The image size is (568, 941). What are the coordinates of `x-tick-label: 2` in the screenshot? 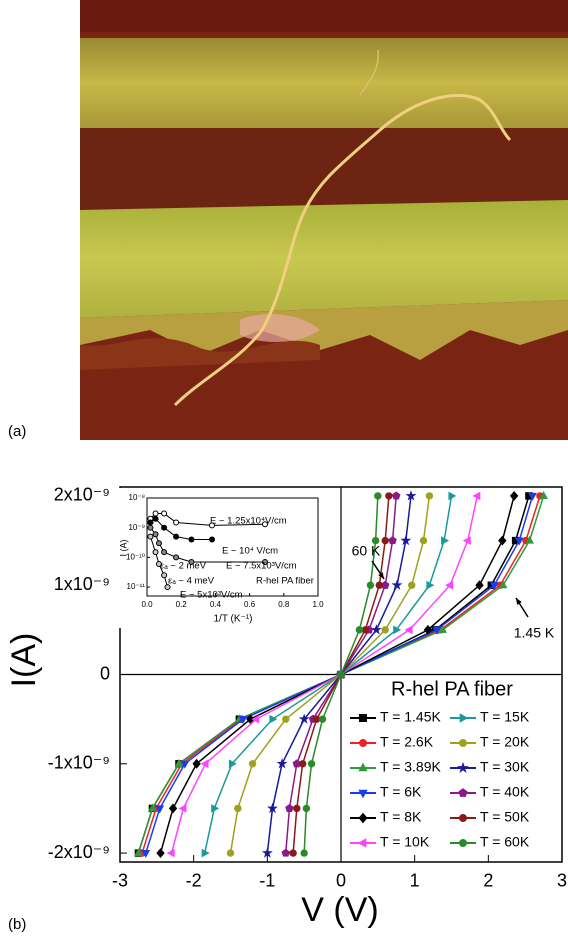 It's located at (488, 881).